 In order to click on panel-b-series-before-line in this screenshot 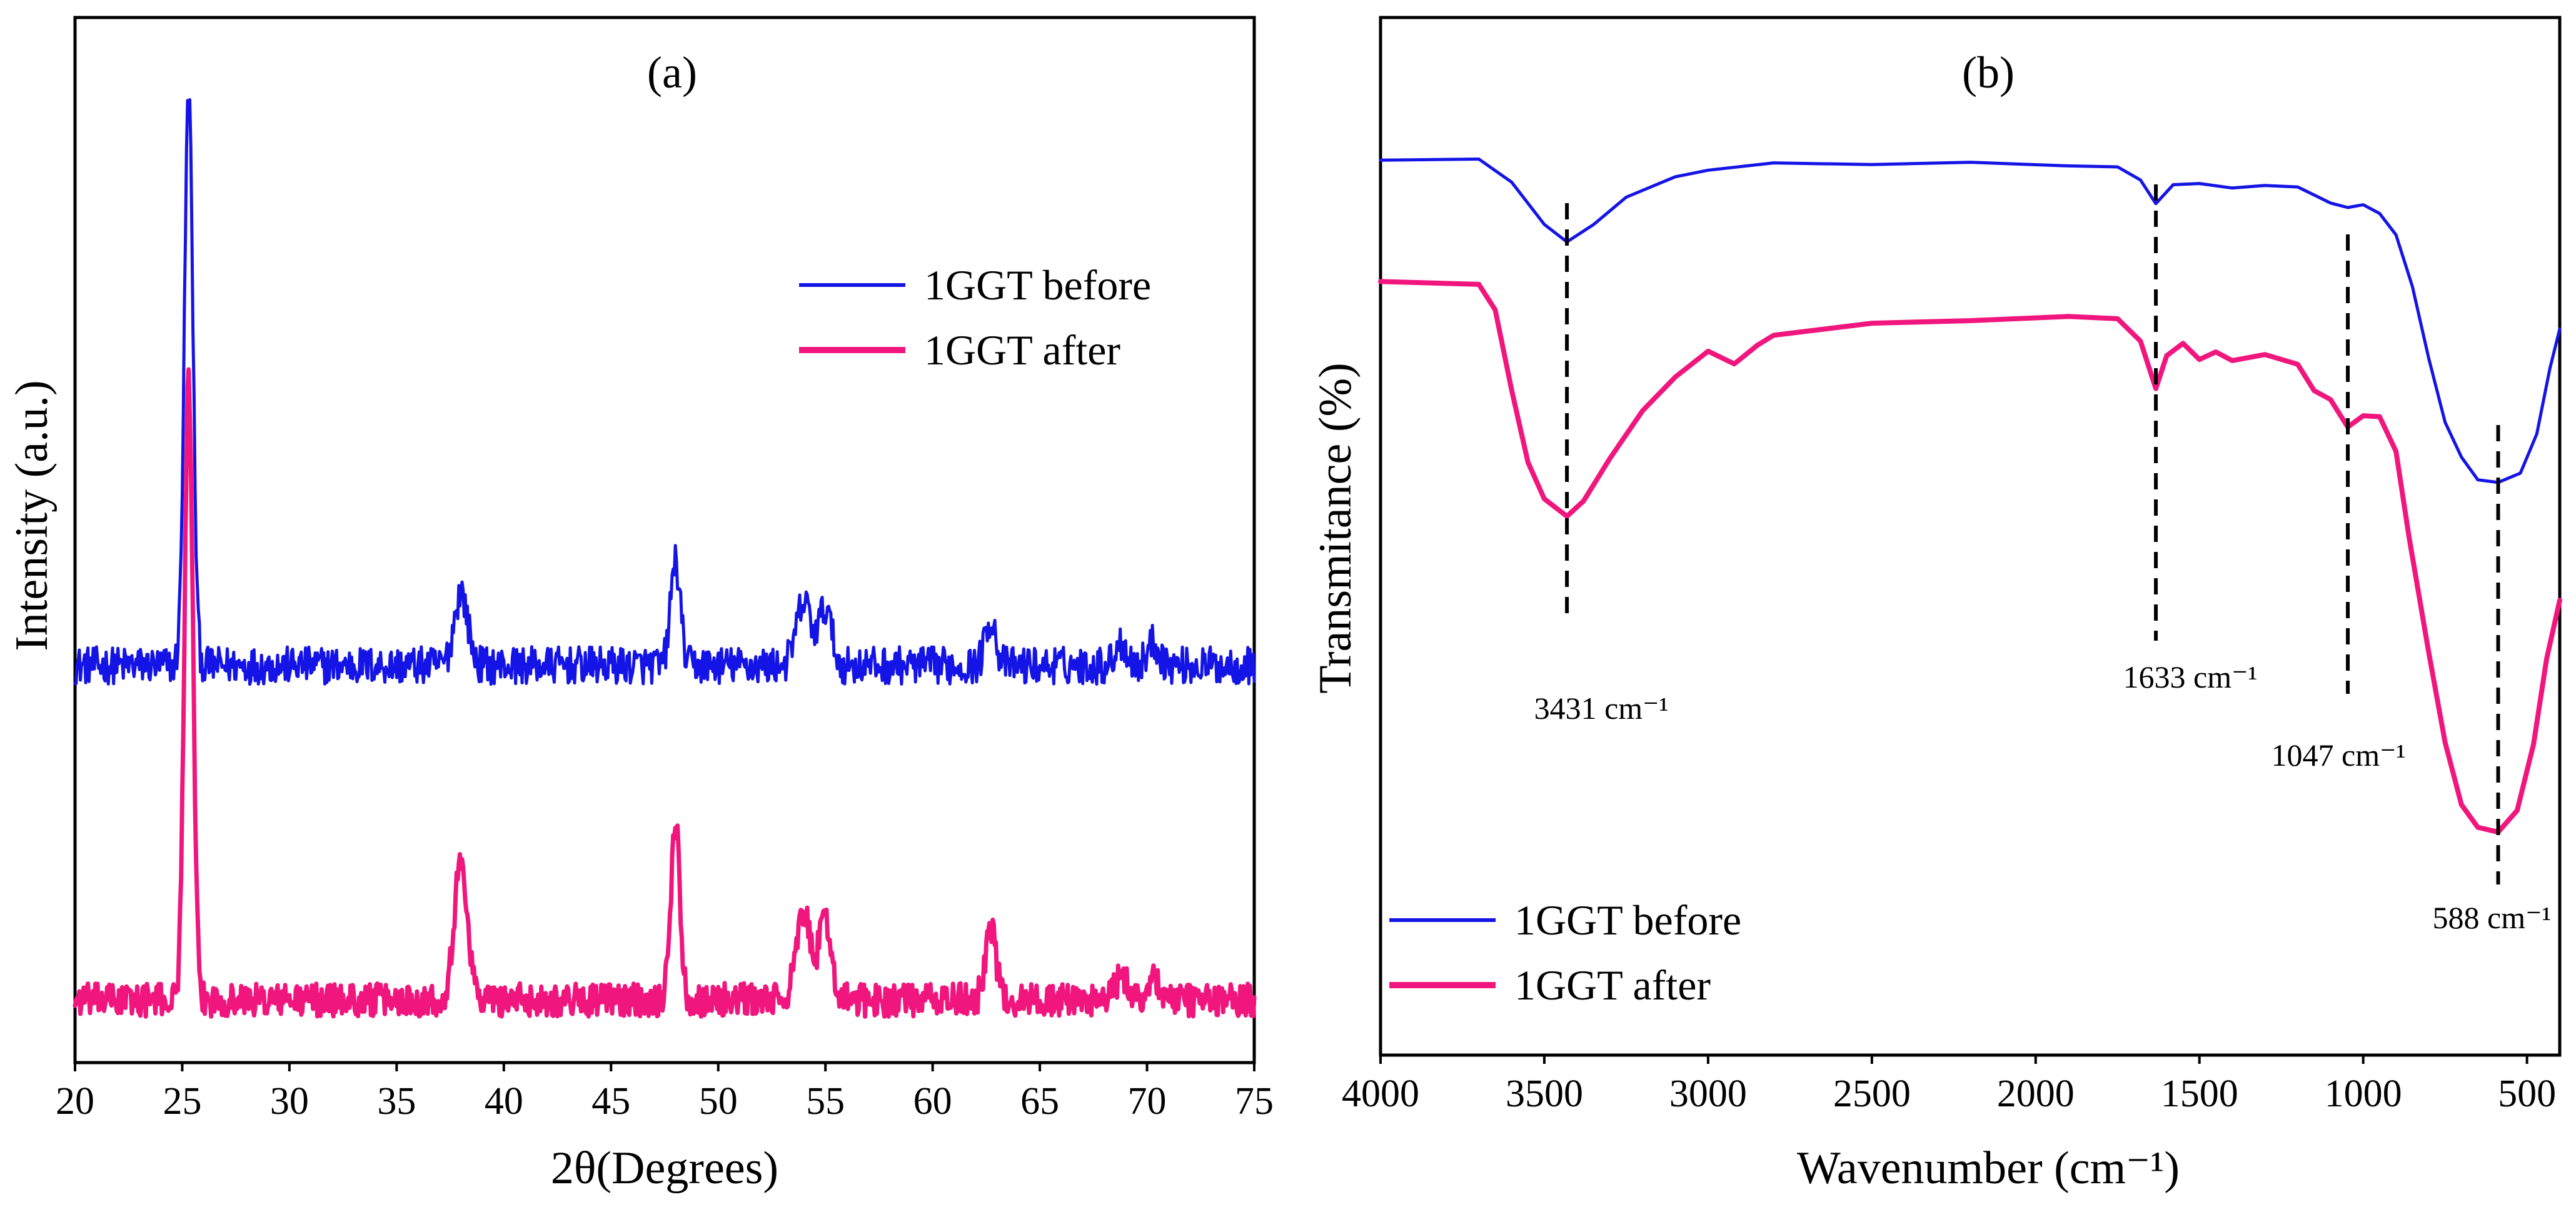, I will do `click(1970, 321)`.